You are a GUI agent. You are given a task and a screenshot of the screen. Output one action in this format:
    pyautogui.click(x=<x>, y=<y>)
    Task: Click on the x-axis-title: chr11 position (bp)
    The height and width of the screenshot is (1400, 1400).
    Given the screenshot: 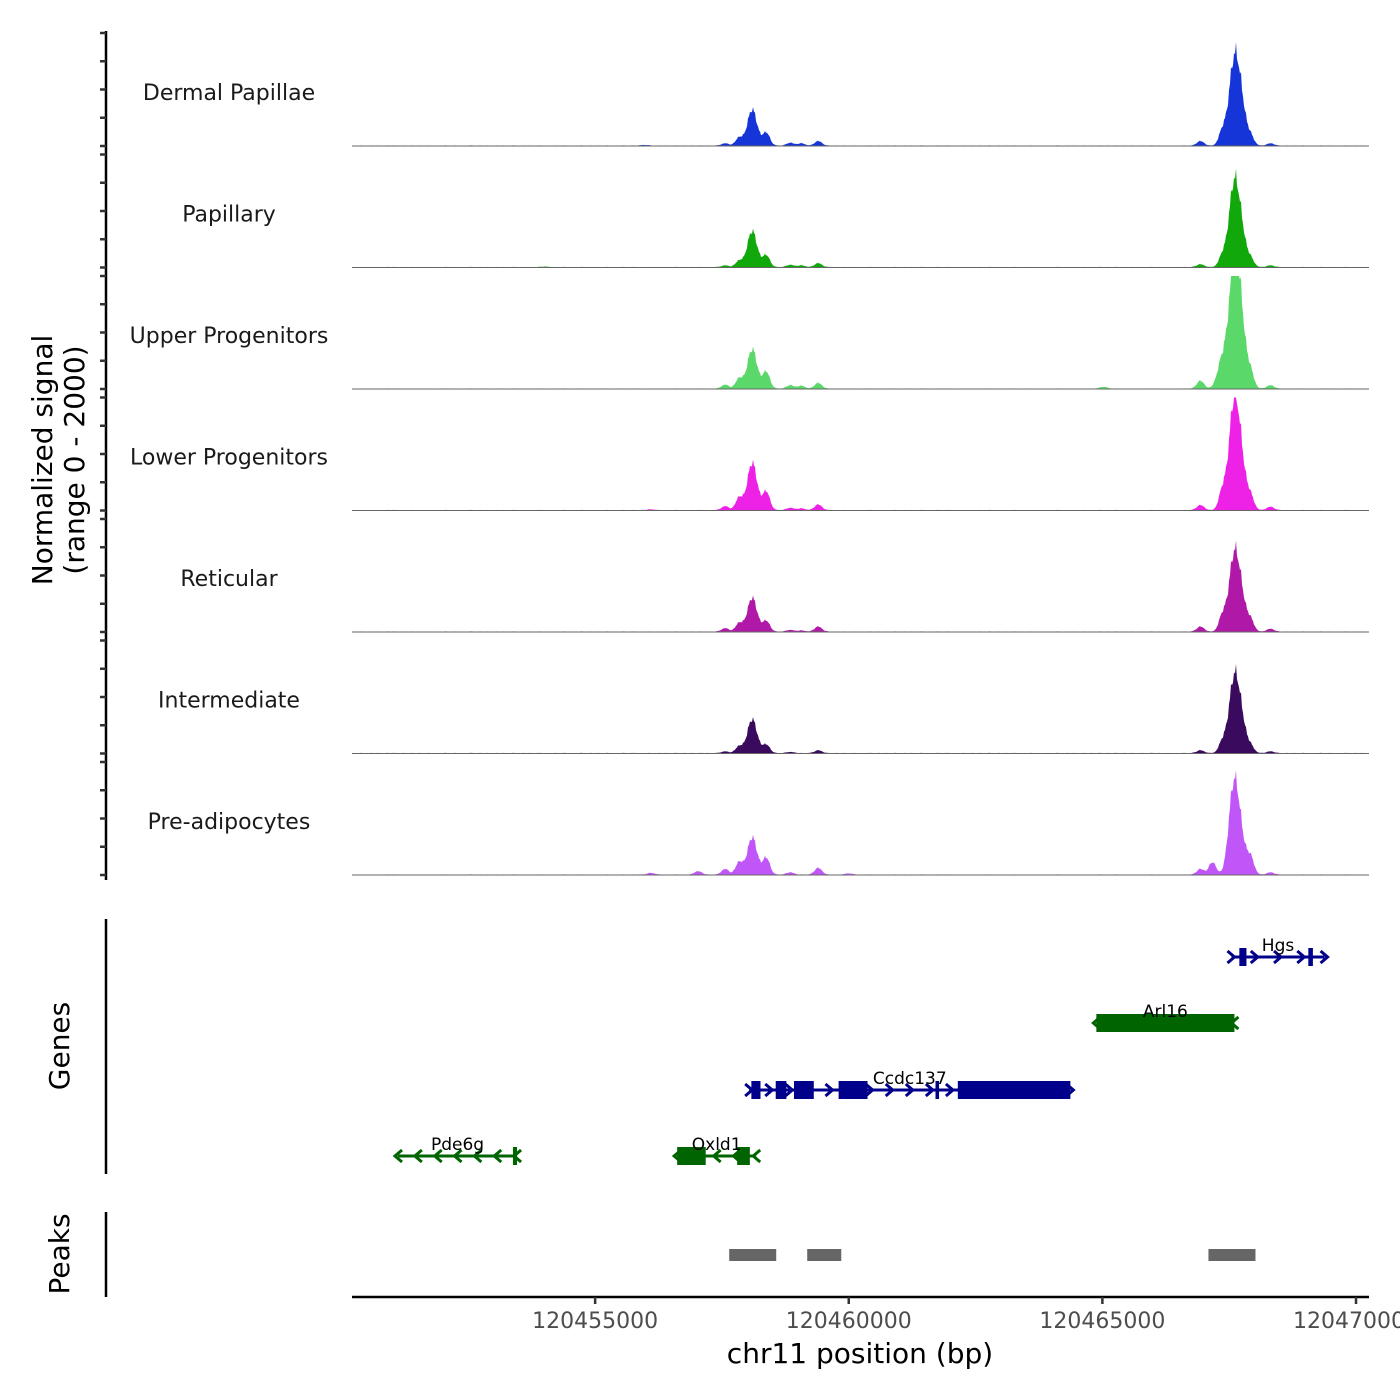 What is the action you would take?
    pyautogui.click(x=860, y=1353)
    